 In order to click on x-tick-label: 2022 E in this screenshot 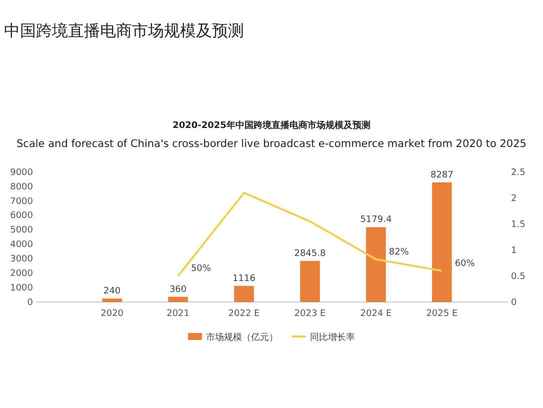, I will do `click(244, 313)`.